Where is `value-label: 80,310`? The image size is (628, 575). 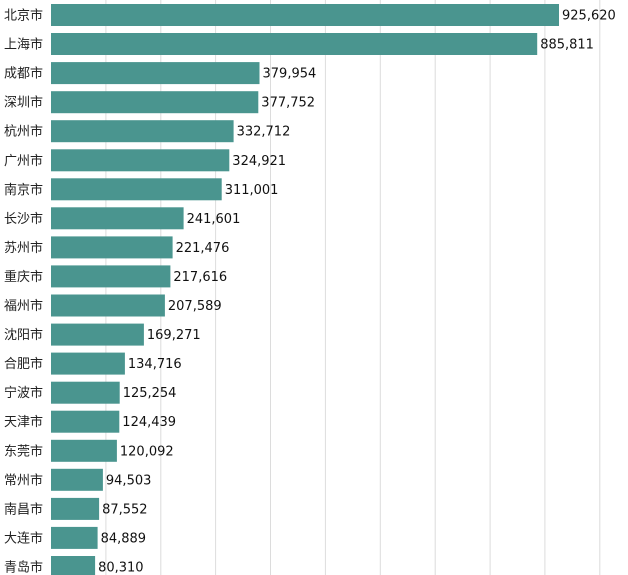 value-label: 80,310 is located at coordinates (121, 568).